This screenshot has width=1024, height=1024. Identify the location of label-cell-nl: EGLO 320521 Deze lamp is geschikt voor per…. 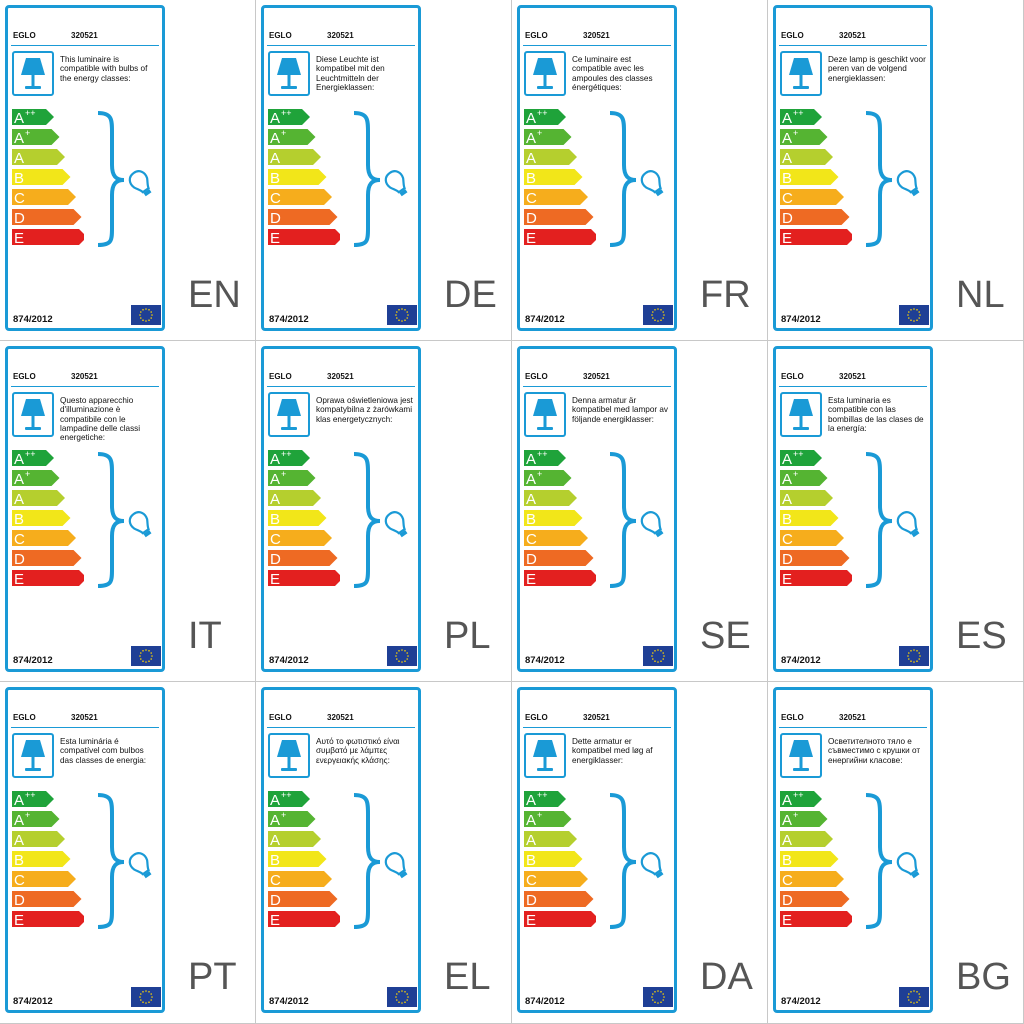
(896, 170).